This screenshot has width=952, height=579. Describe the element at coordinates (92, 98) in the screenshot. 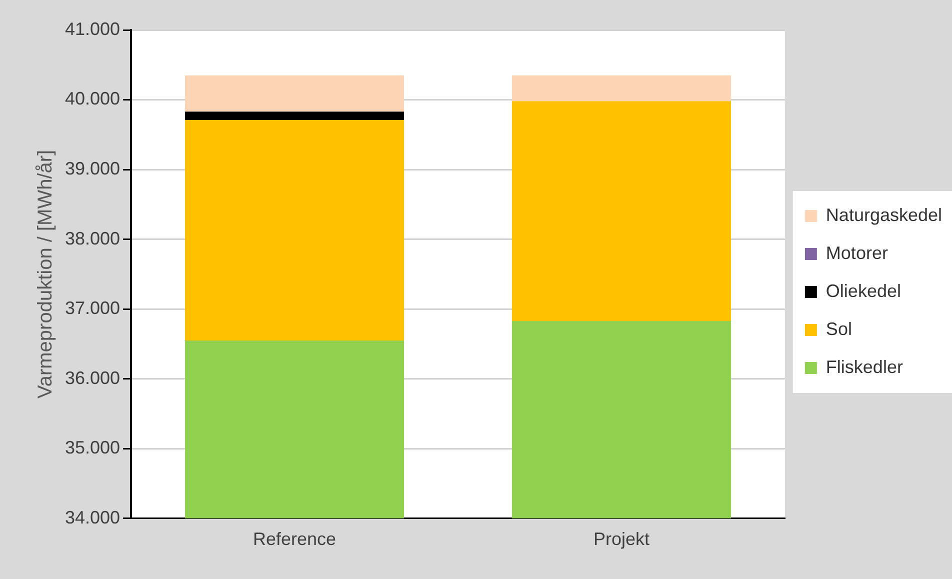

I see `y-tick-label: 40.000` at that location.